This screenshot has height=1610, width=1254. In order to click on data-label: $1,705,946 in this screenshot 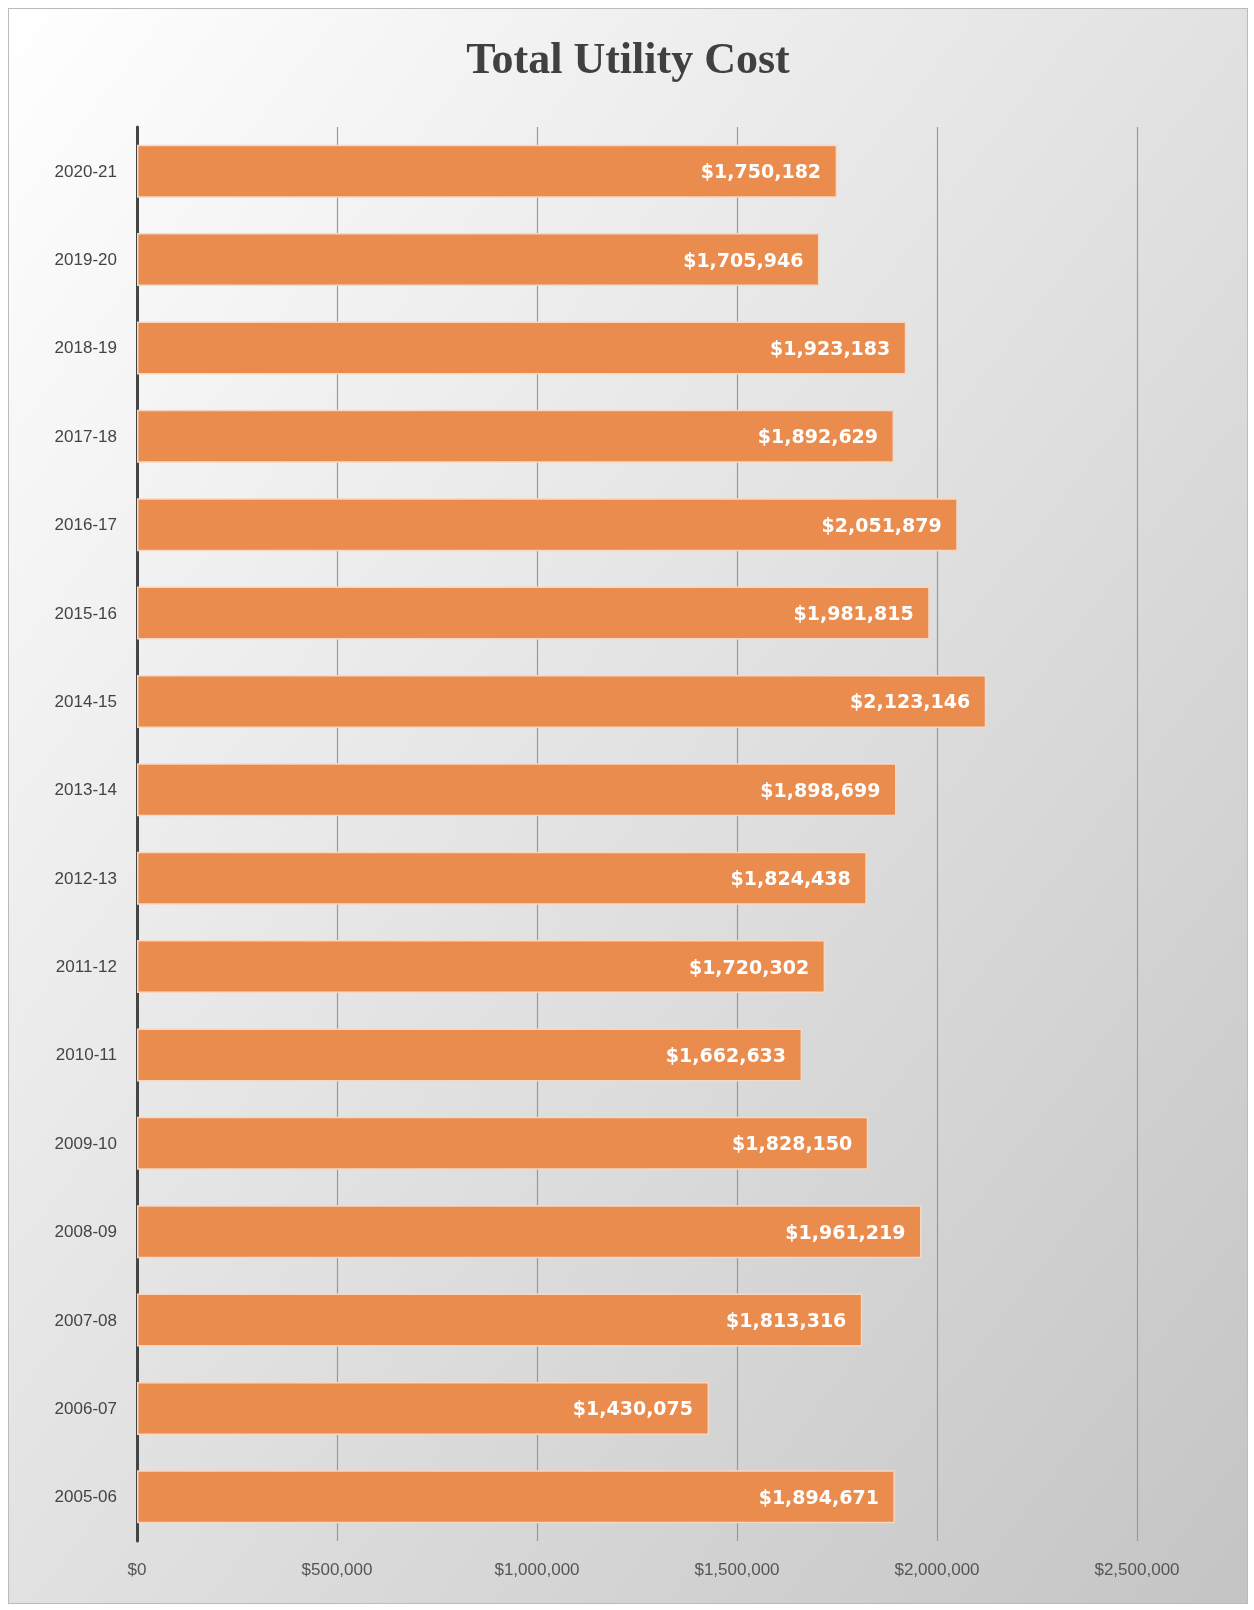, I will do `click(743, 259)`.